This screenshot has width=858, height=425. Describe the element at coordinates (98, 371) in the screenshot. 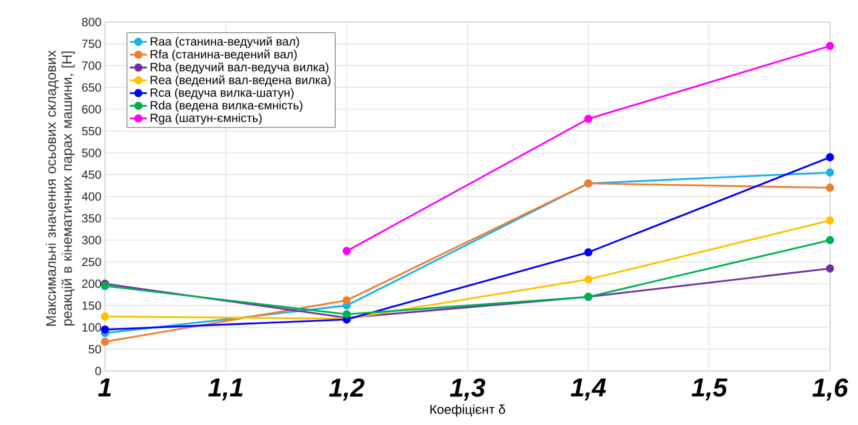

I see `y-tick-label: 0` at that location.